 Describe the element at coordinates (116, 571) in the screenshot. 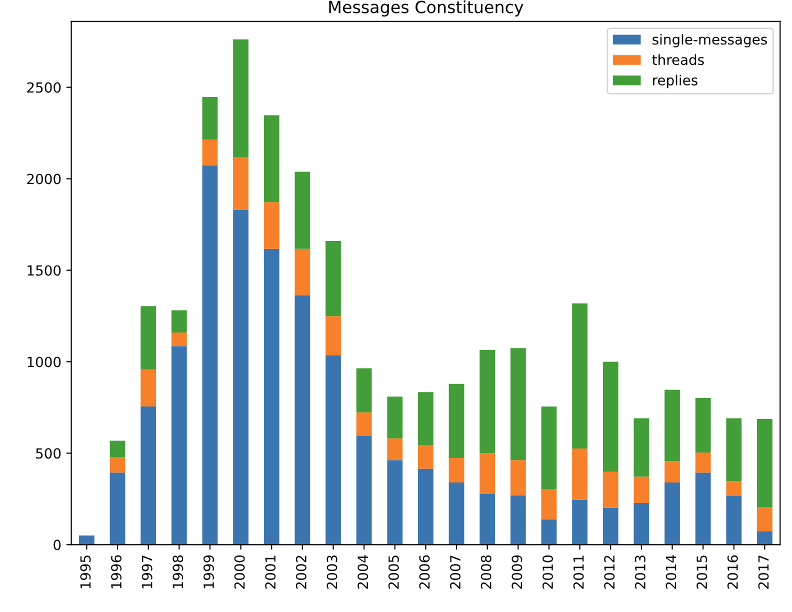

I see `x-tick-label: 1996` at that location.